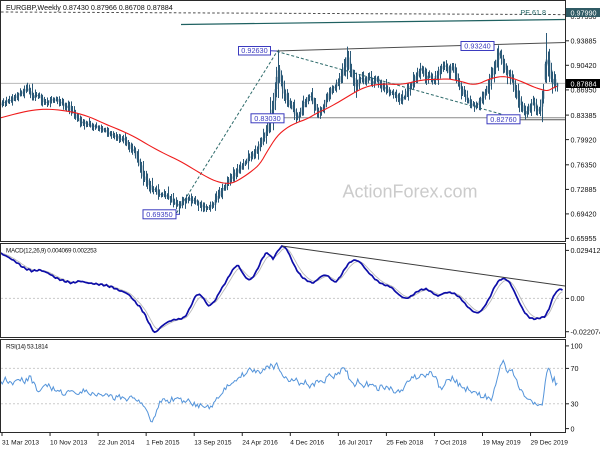  Describe the element at coordinates (584, 165) in the screenshot. I see `svg-text: 0.76350` at that location.